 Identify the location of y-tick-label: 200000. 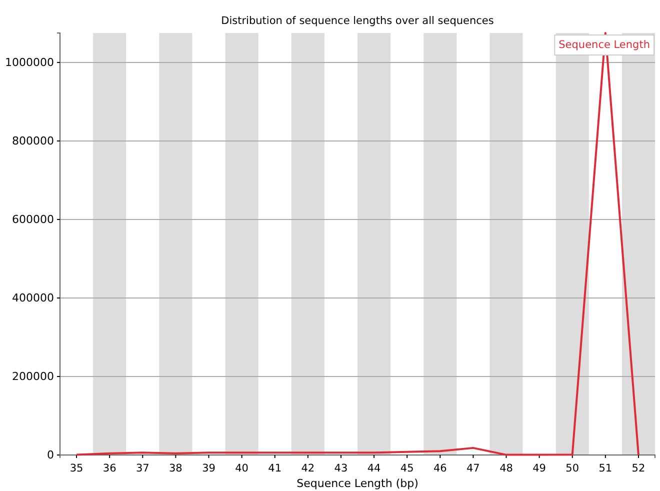
(33, 377).